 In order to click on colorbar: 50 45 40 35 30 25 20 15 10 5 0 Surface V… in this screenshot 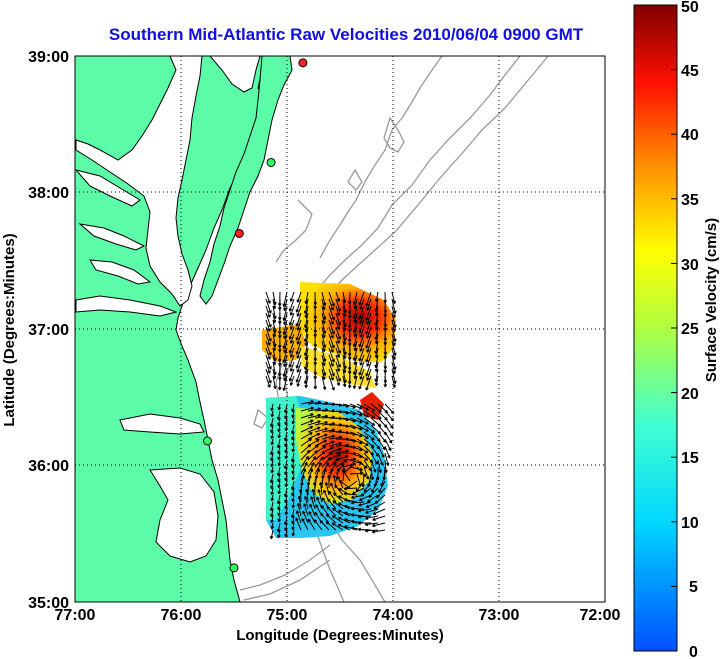, I will do `click(676, 329)`.